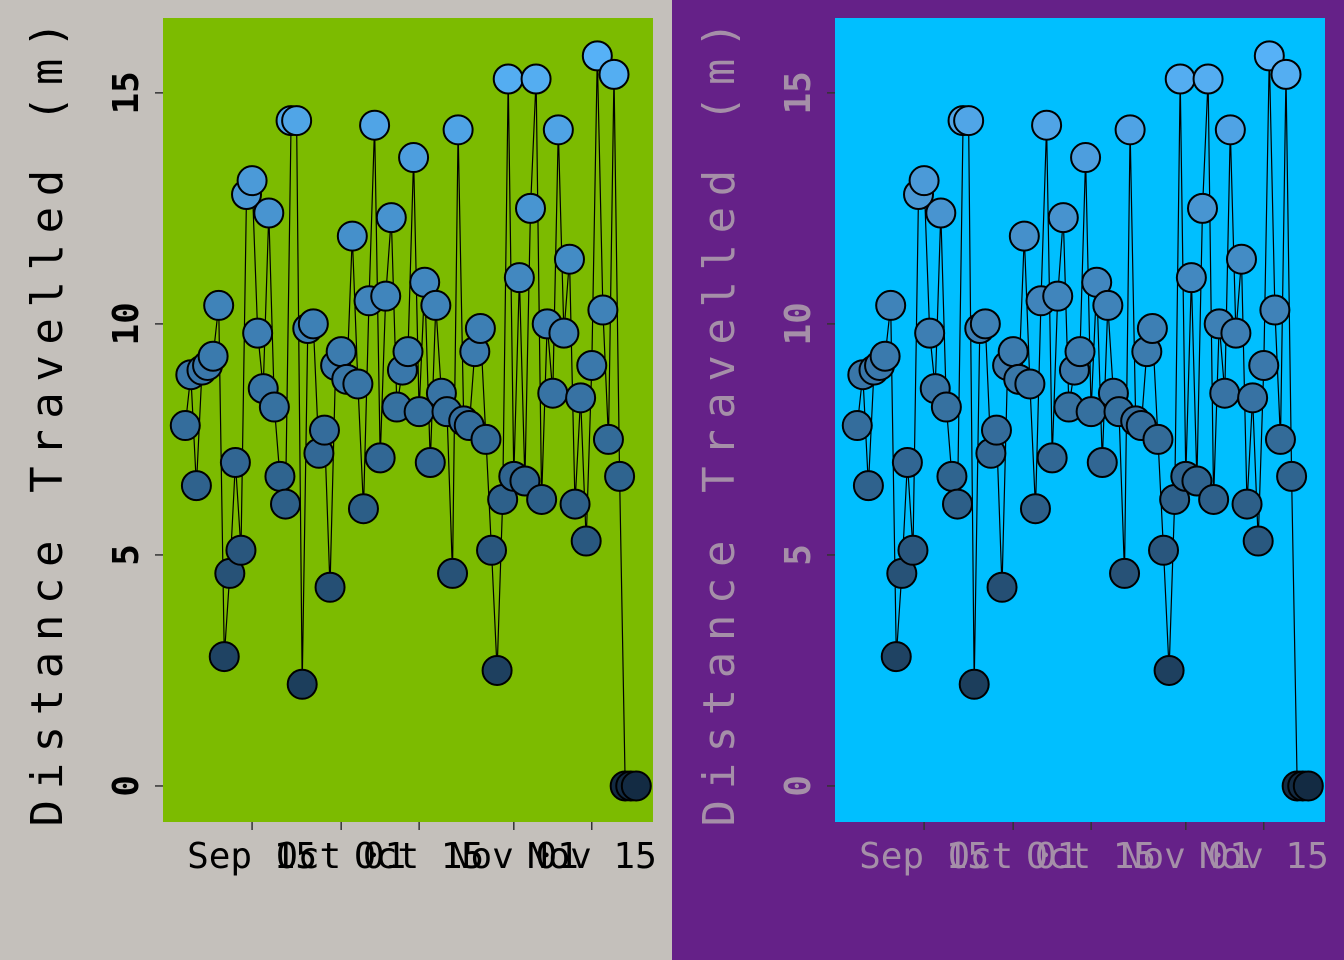  I want to click on x-tick-label: Sep 15, so click(924, 856).